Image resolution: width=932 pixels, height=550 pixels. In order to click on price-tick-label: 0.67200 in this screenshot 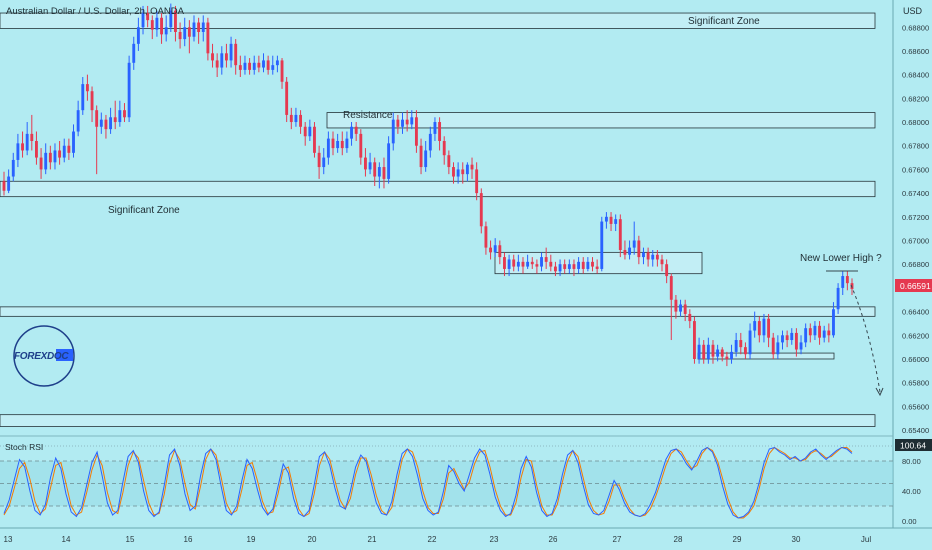, I will do `click(915, 217)`.